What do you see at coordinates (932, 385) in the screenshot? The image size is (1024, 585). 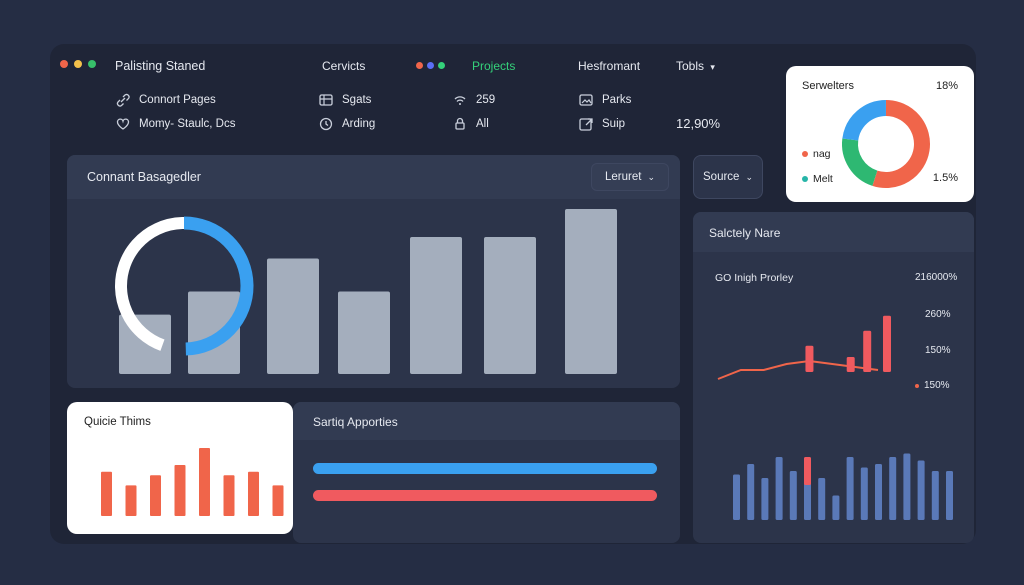 I see `right-label-4: 150%` at bounding box center [932, 385].